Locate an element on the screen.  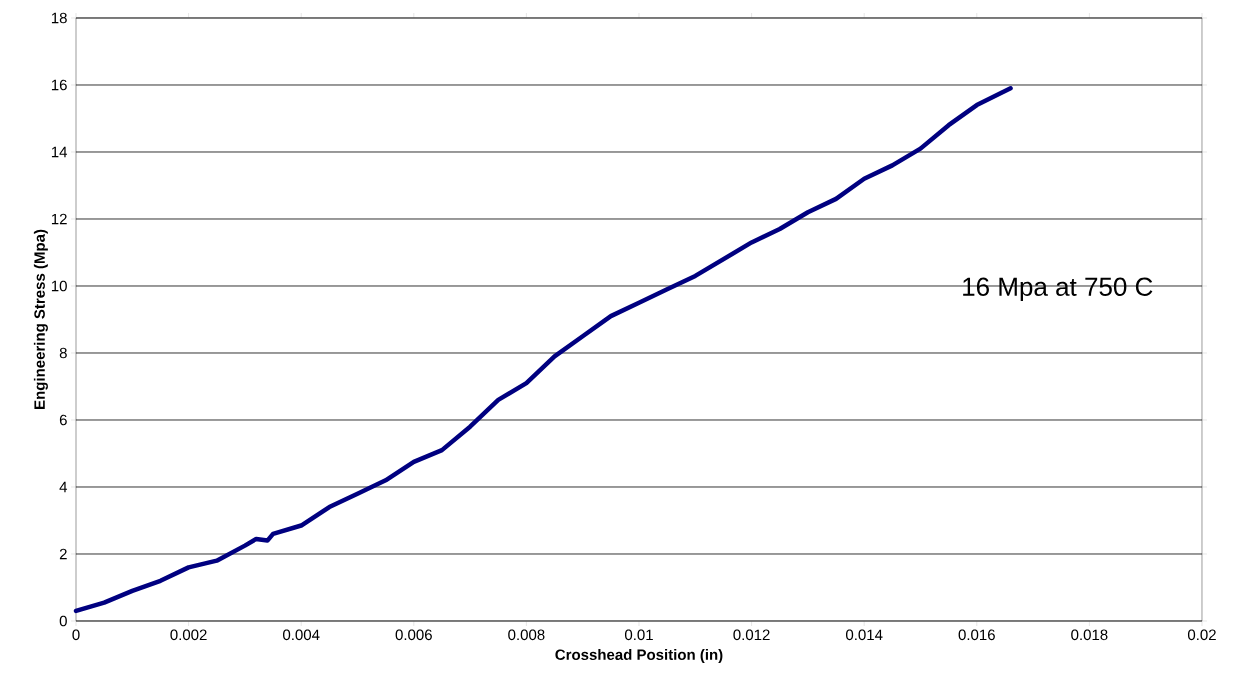
y-tick-label: 2 is located at coordinates (63, 554).